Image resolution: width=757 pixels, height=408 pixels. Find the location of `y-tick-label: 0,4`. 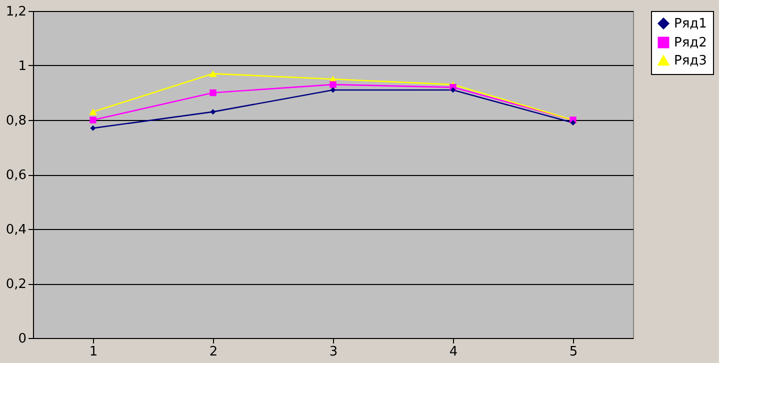

y-tick-label: 0,4 is located at coordinates (16, 230).